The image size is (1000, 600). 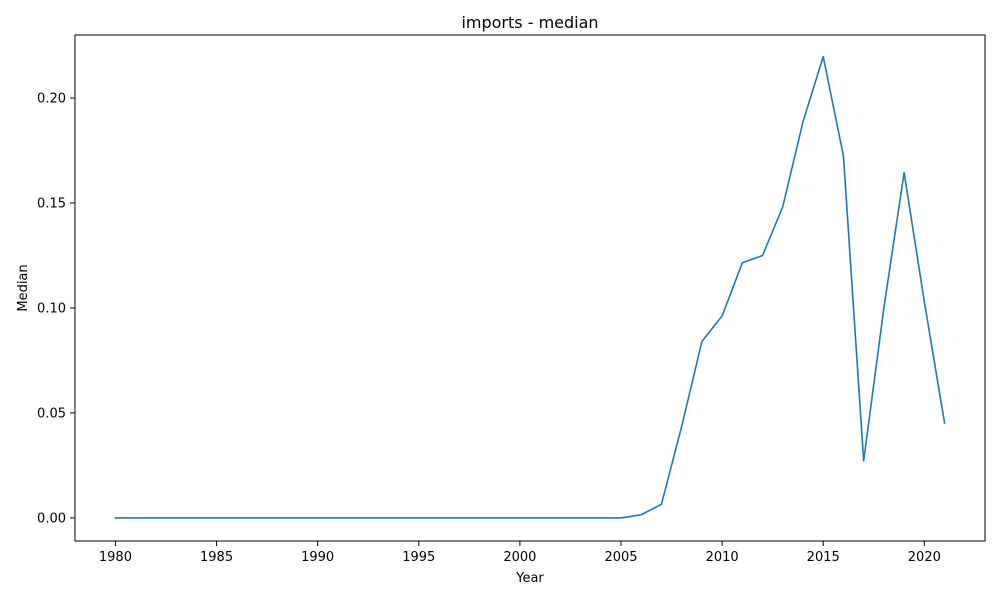 I want to click on x-tick-label: 2015, so click(x=823, y=557).